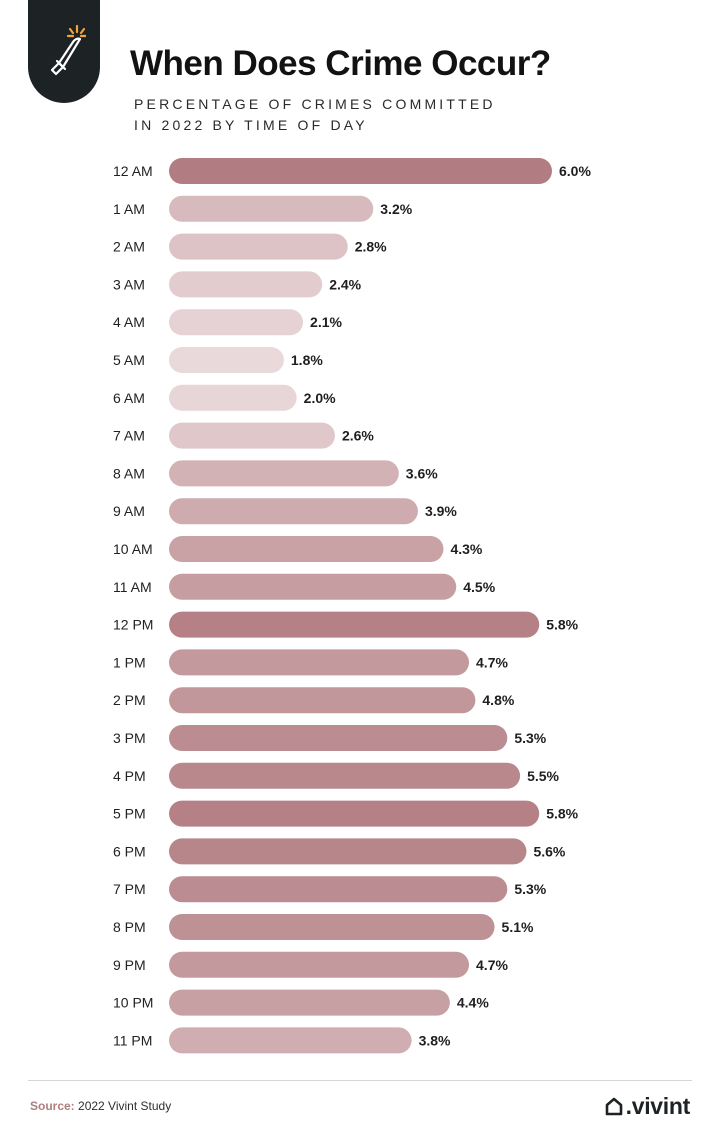 This screenshot has height=1136, width=720. What do you see at coordinates (320, 398) in the screenshot?
I see `value-label: 2.0%` at bounding box center [320, 398].